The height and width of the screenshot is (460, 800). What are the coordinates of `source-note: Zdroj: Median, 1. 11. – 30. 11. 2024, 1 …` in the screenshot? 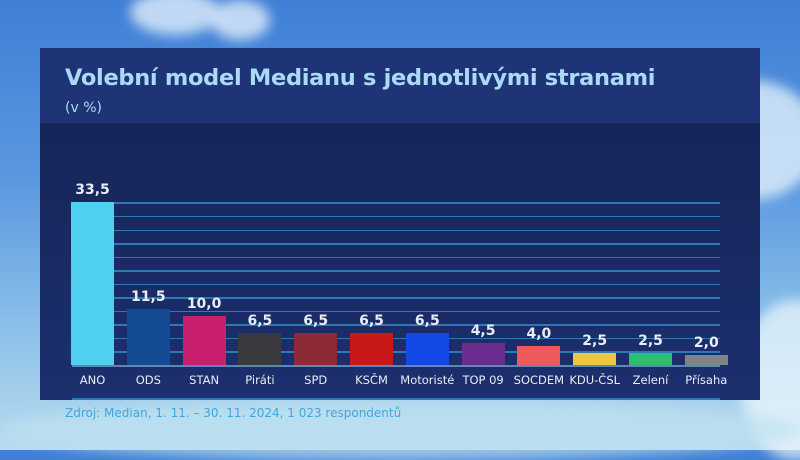 It's located at (233, 413).